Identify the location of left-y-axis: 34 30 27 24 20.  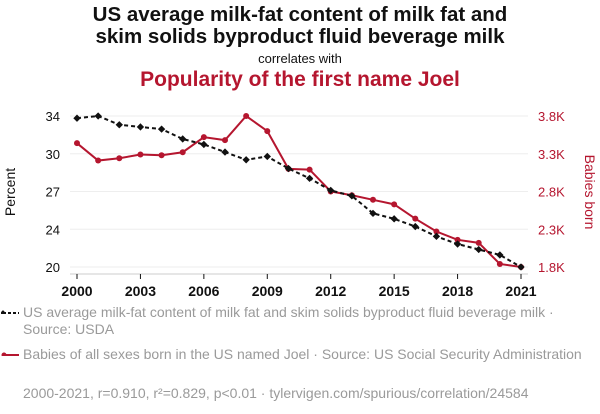
(53, 192).